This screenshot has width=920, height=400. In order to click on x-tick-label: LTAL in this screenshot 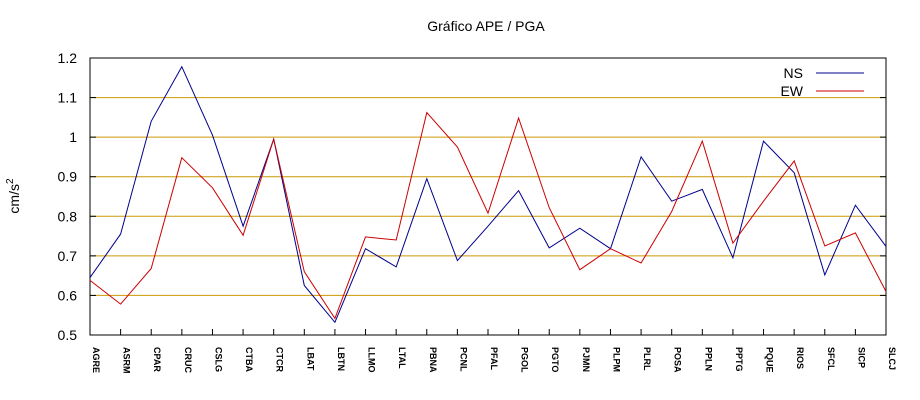, I will do `click(402, 358)`.